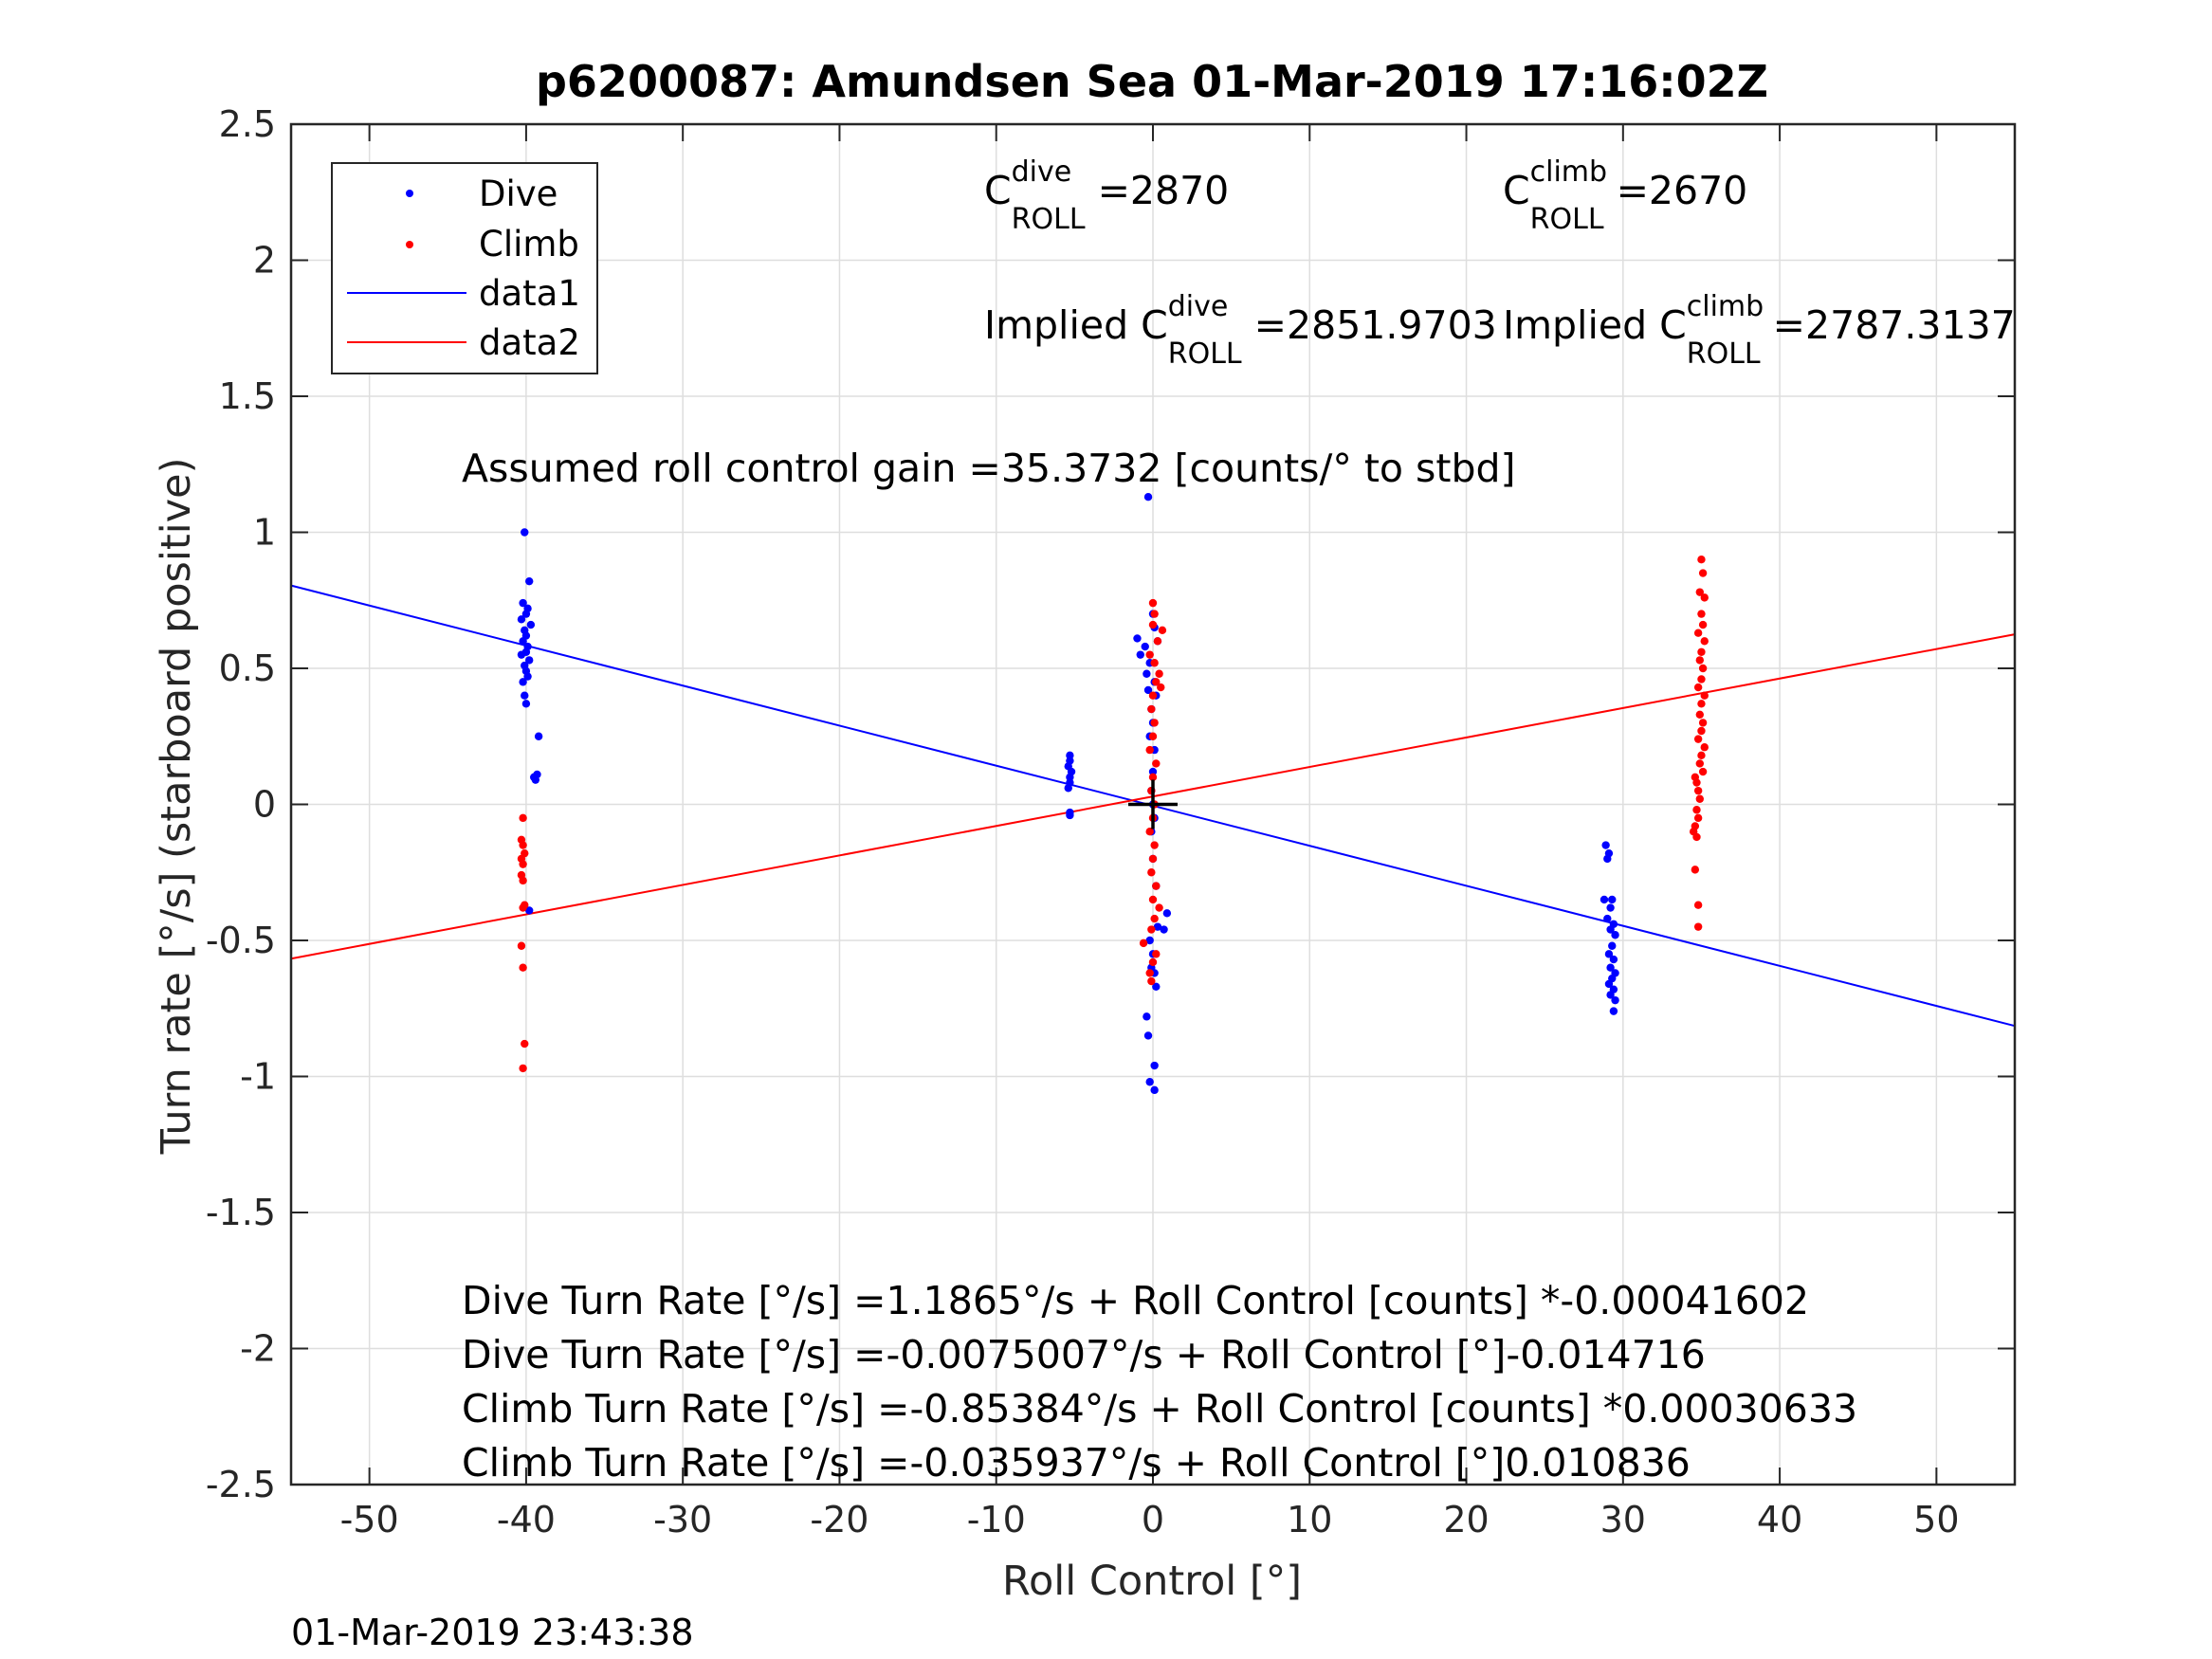 The height and width of the screenshot is (1659, 2212). I want to click on legend-data2-label: data2, so click(529, 342).